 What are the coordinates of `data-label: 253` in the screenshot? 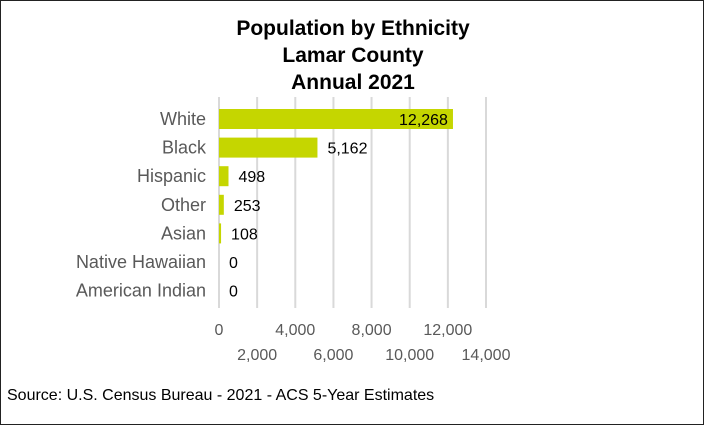 It's located at (247, 206).